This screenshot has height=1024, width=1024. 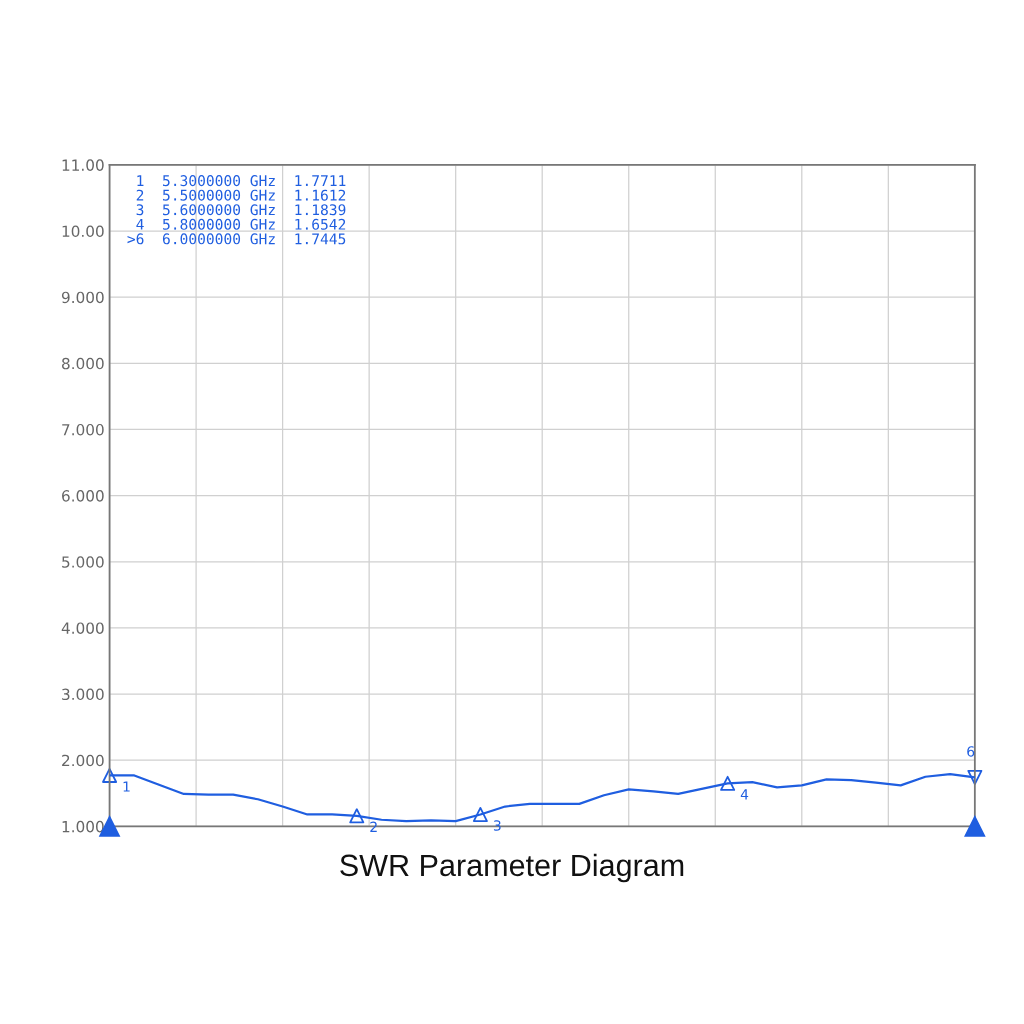 I want to click on y-tick-label: 4.000, so click(x=82, y=628).